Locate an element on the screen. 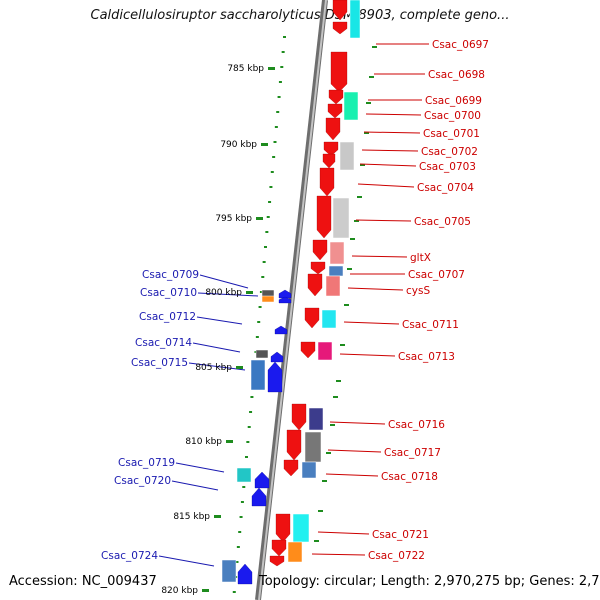 Image resolution: width=600 pixels, height=600 pixels. gene-label: Csac_0700 is located at coordinates (452, 116).